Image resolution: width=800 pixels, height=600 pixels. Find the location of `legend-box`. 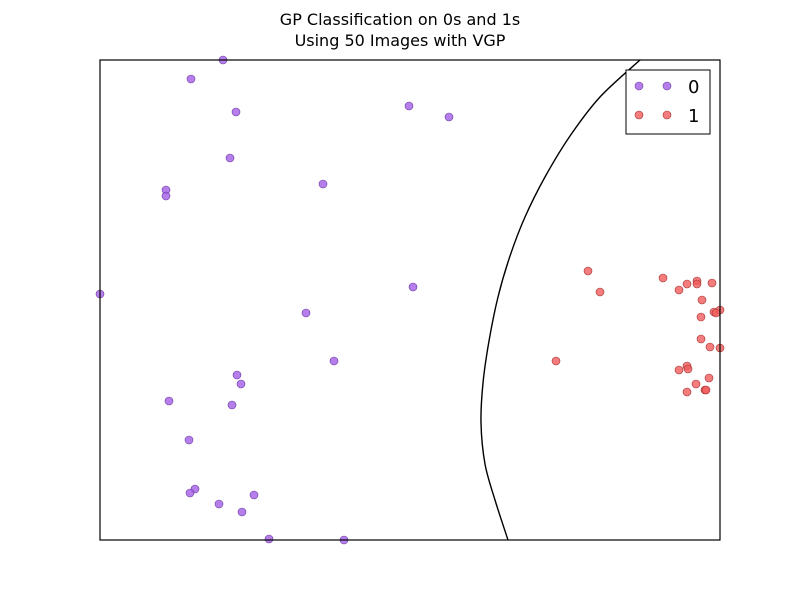

legend-box is located at coordinates (668, 102).